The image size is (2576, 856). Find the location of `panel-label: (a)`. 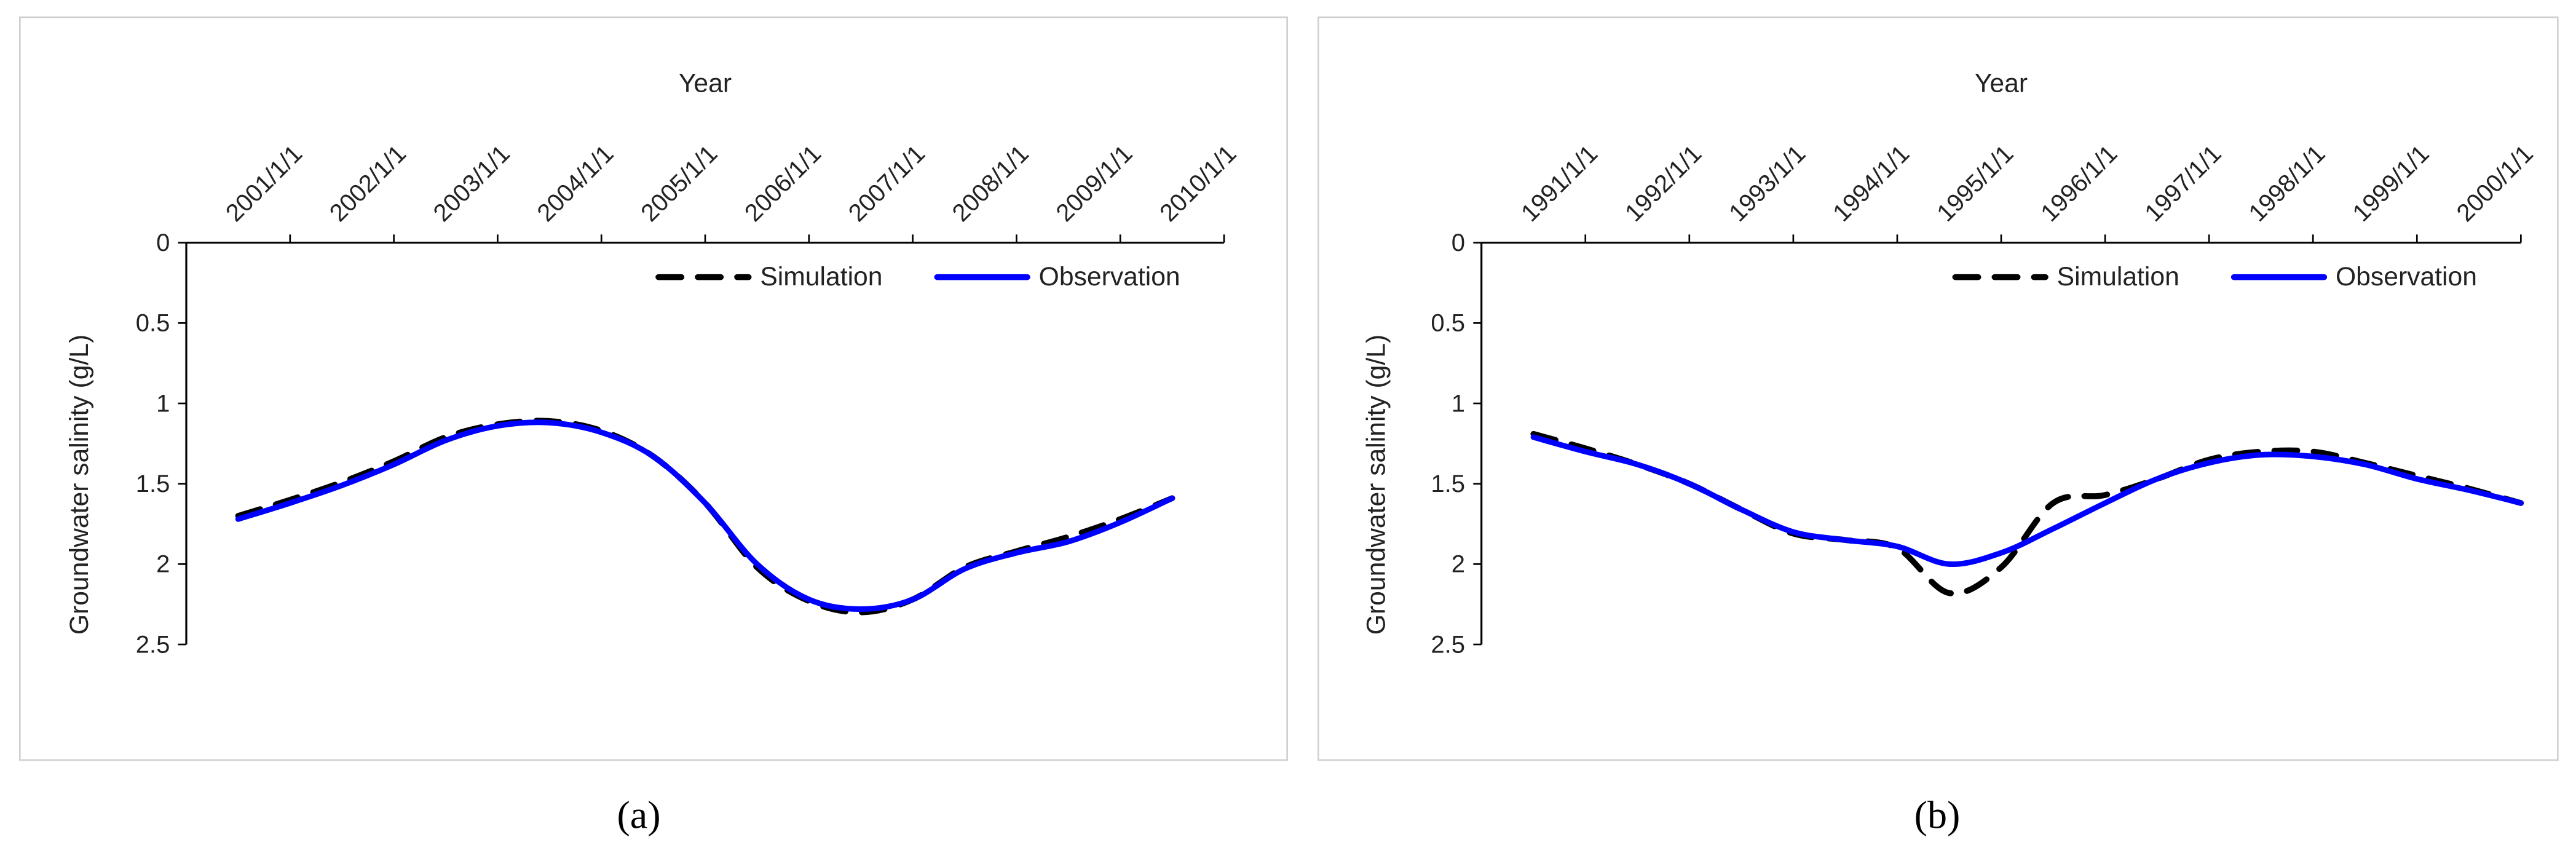

panel-label: (a) is located at coordinates (639, 815).